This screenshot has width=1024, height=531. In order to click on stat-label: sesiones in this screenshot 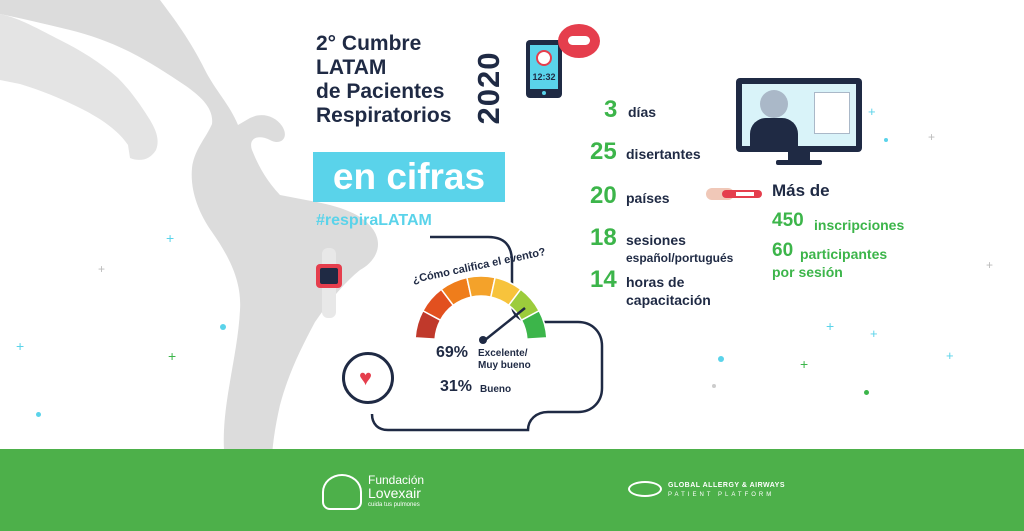, I will do `click(656, 240)`.